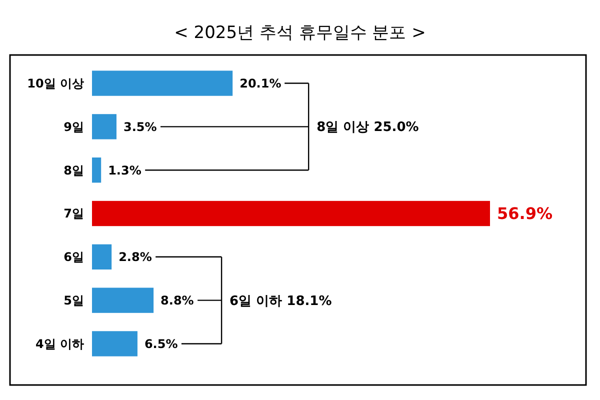  I want to click on y-tick-label: 8일, so click(74, 170).